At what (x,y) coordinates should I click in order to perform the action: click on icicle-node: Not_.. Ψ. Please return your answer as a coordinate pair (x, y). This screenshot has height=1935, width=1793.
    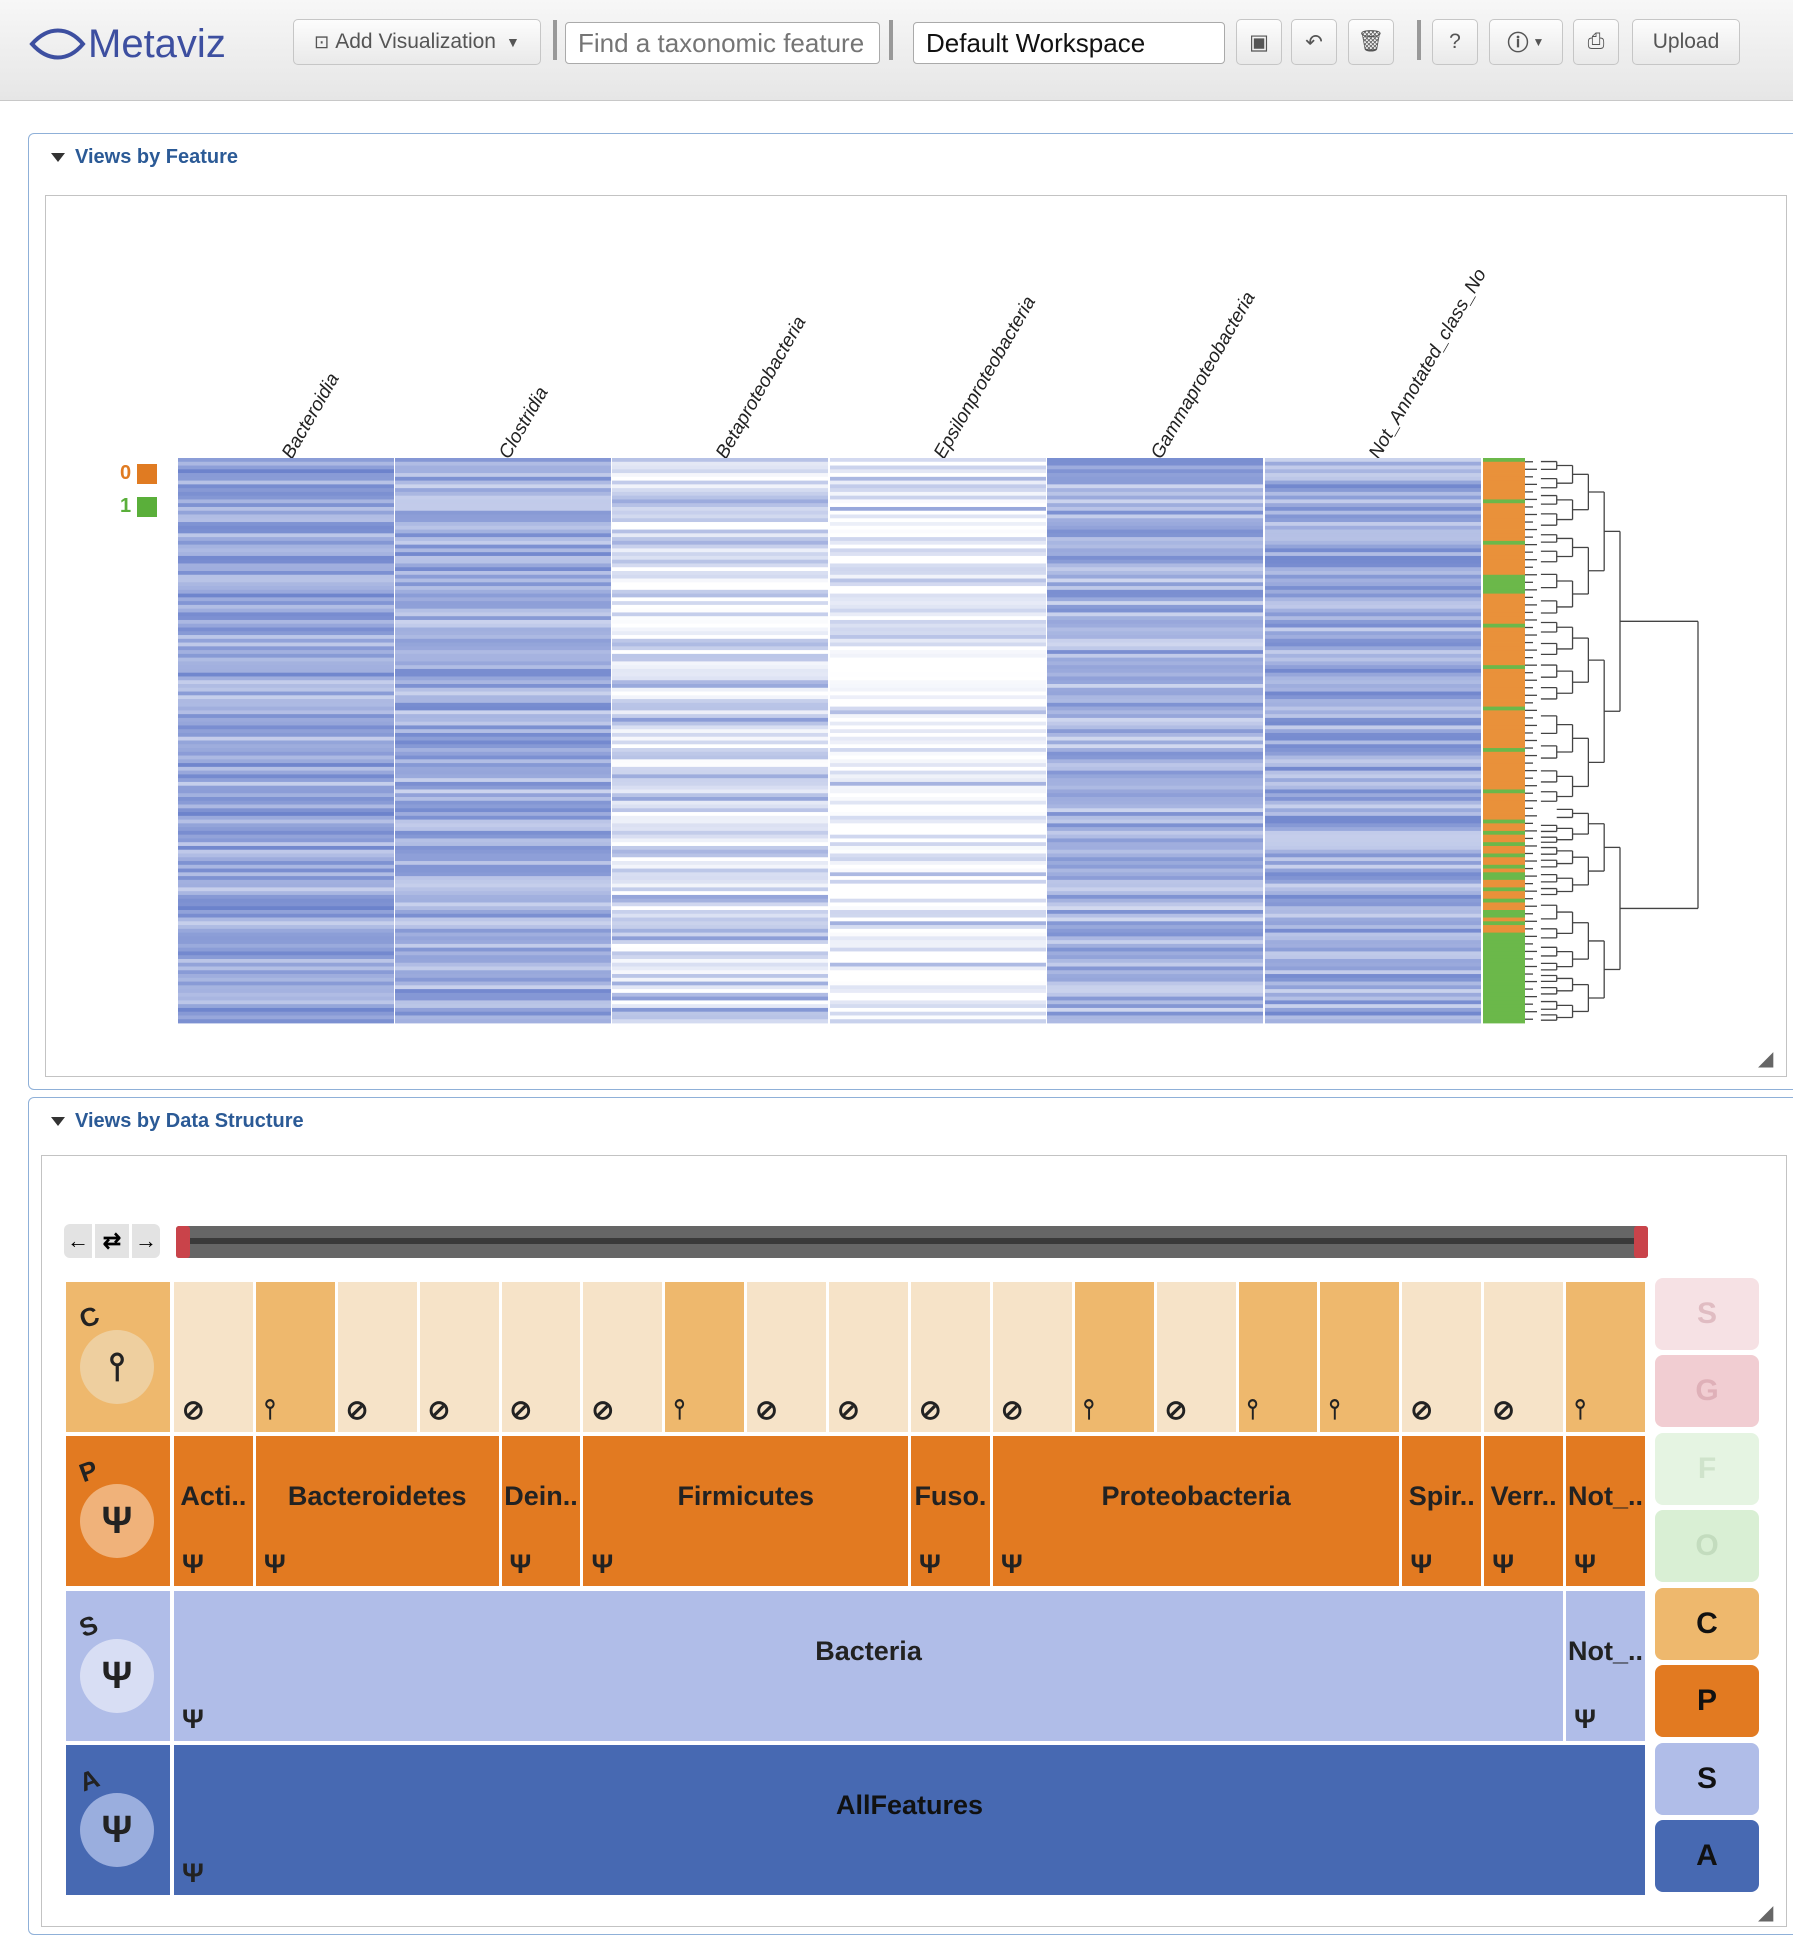
    Looking at the image, I should click on (1605, 1511).